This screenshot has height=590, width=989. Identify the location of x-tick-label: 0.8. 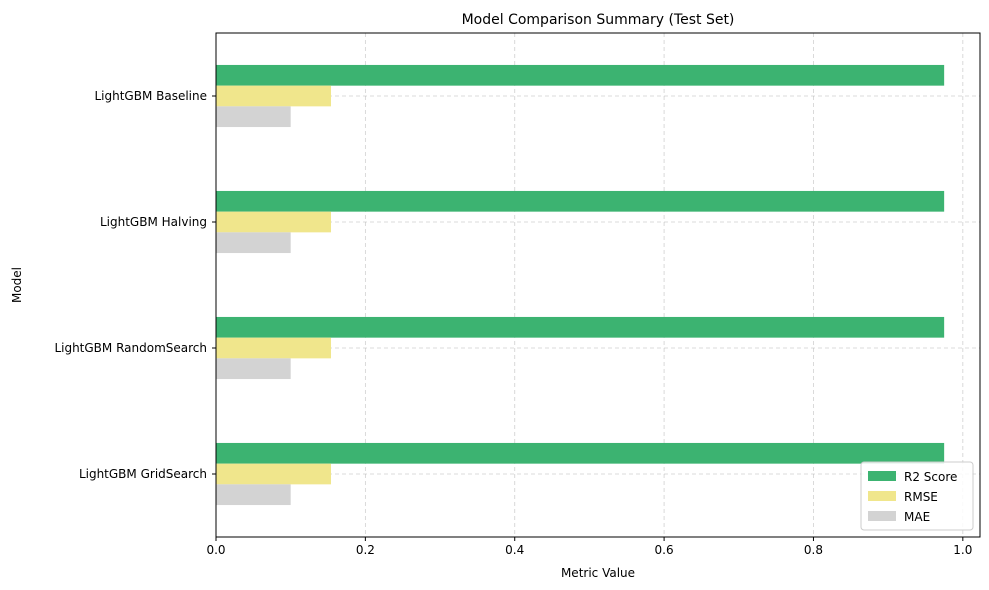
(813, 550).